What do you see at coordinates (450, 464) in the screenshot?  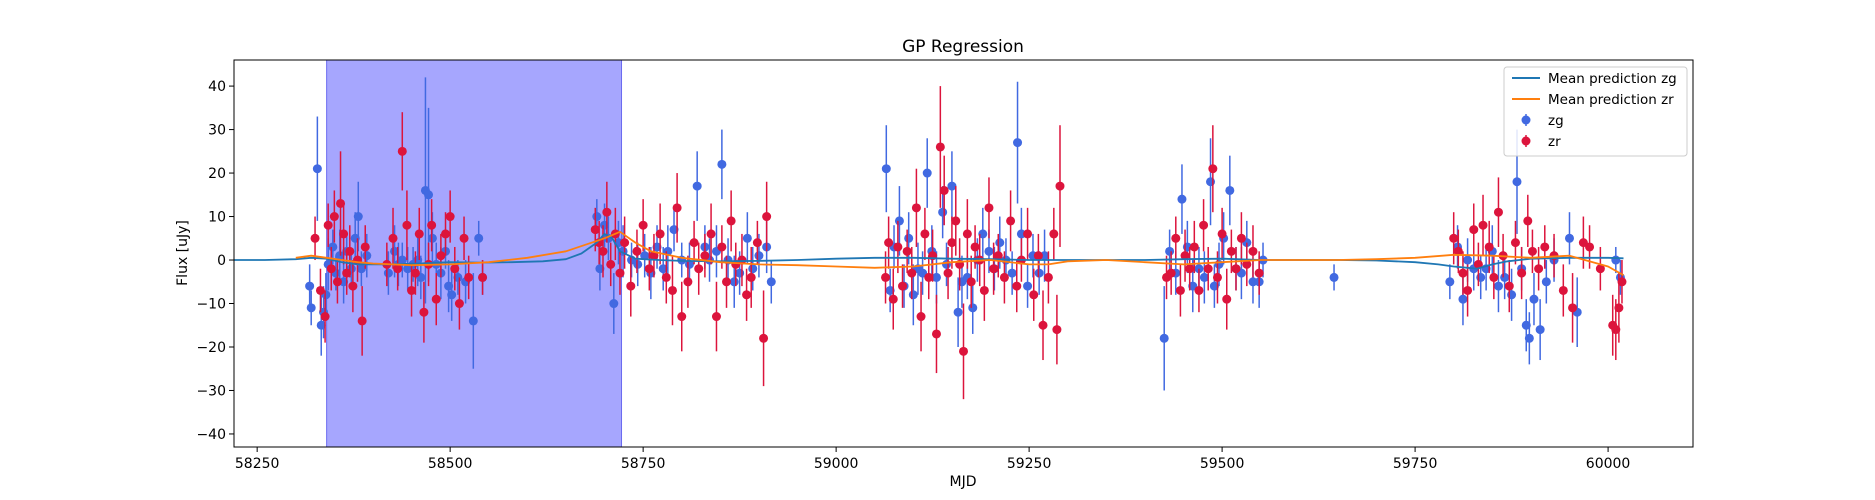 I see `x-tick-label: 58500` at bounding box center [450, 464].